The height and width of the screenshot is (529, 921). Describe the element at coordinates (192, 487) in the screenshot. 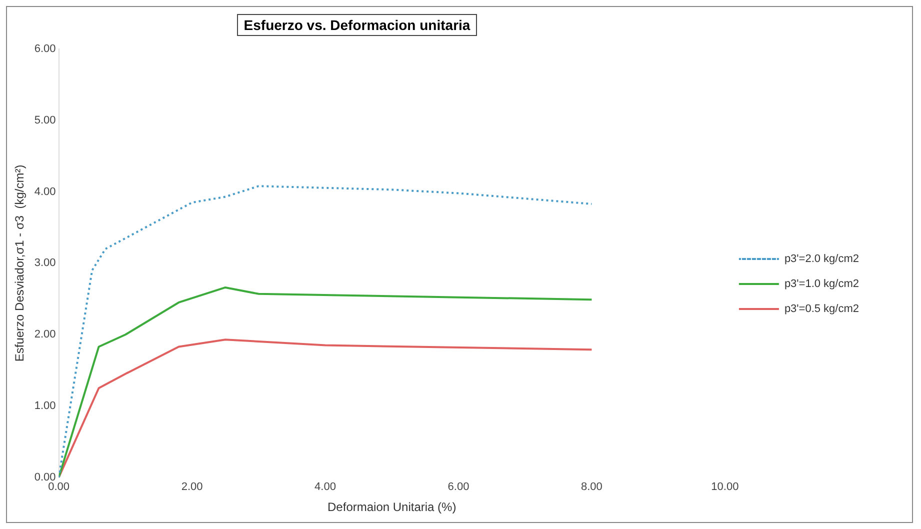

I see `x-tick-label: 2.00` at that location.